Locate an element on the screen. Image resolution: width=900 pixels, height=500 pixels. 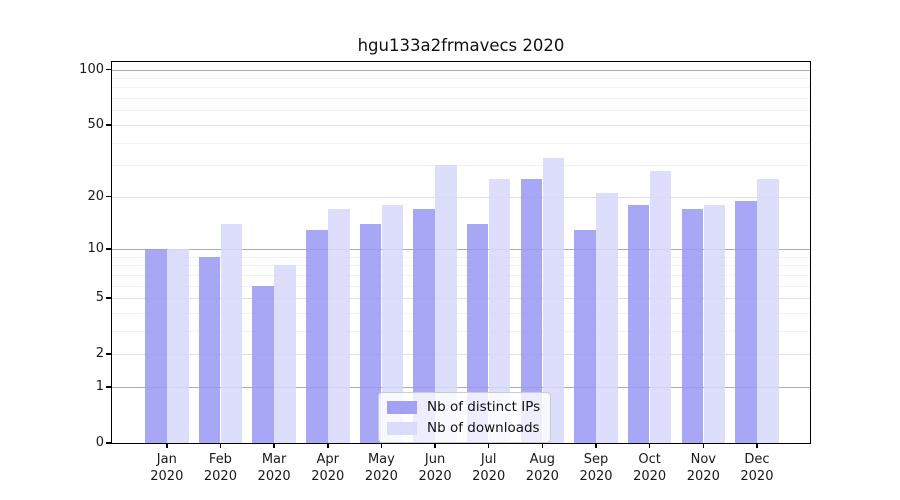
x-tick-month-apr: Apr is located at coordinates (328, 459).